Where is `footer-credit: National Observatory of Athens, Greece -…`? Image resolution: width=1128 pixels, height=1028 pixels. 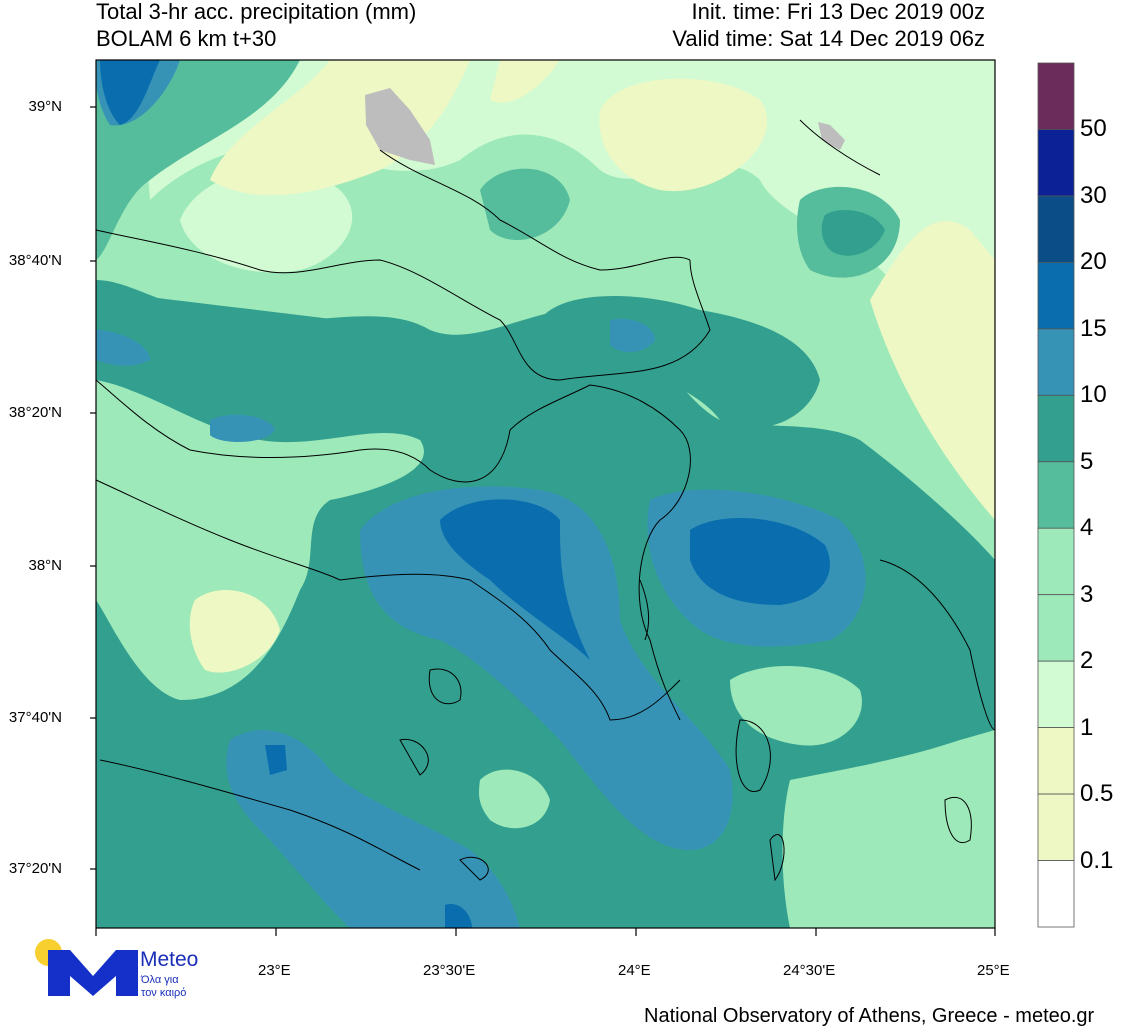 footer-credit: National Observatory of Athens, Greece -… is located at coordinates (869, 1016).